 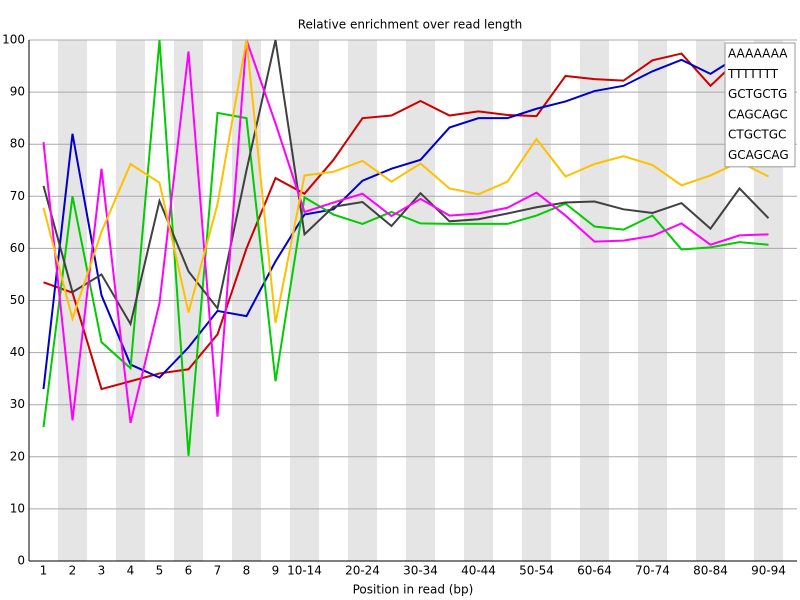 I want to click on x-tick-label: 70-74, so click(x=652, y=571).